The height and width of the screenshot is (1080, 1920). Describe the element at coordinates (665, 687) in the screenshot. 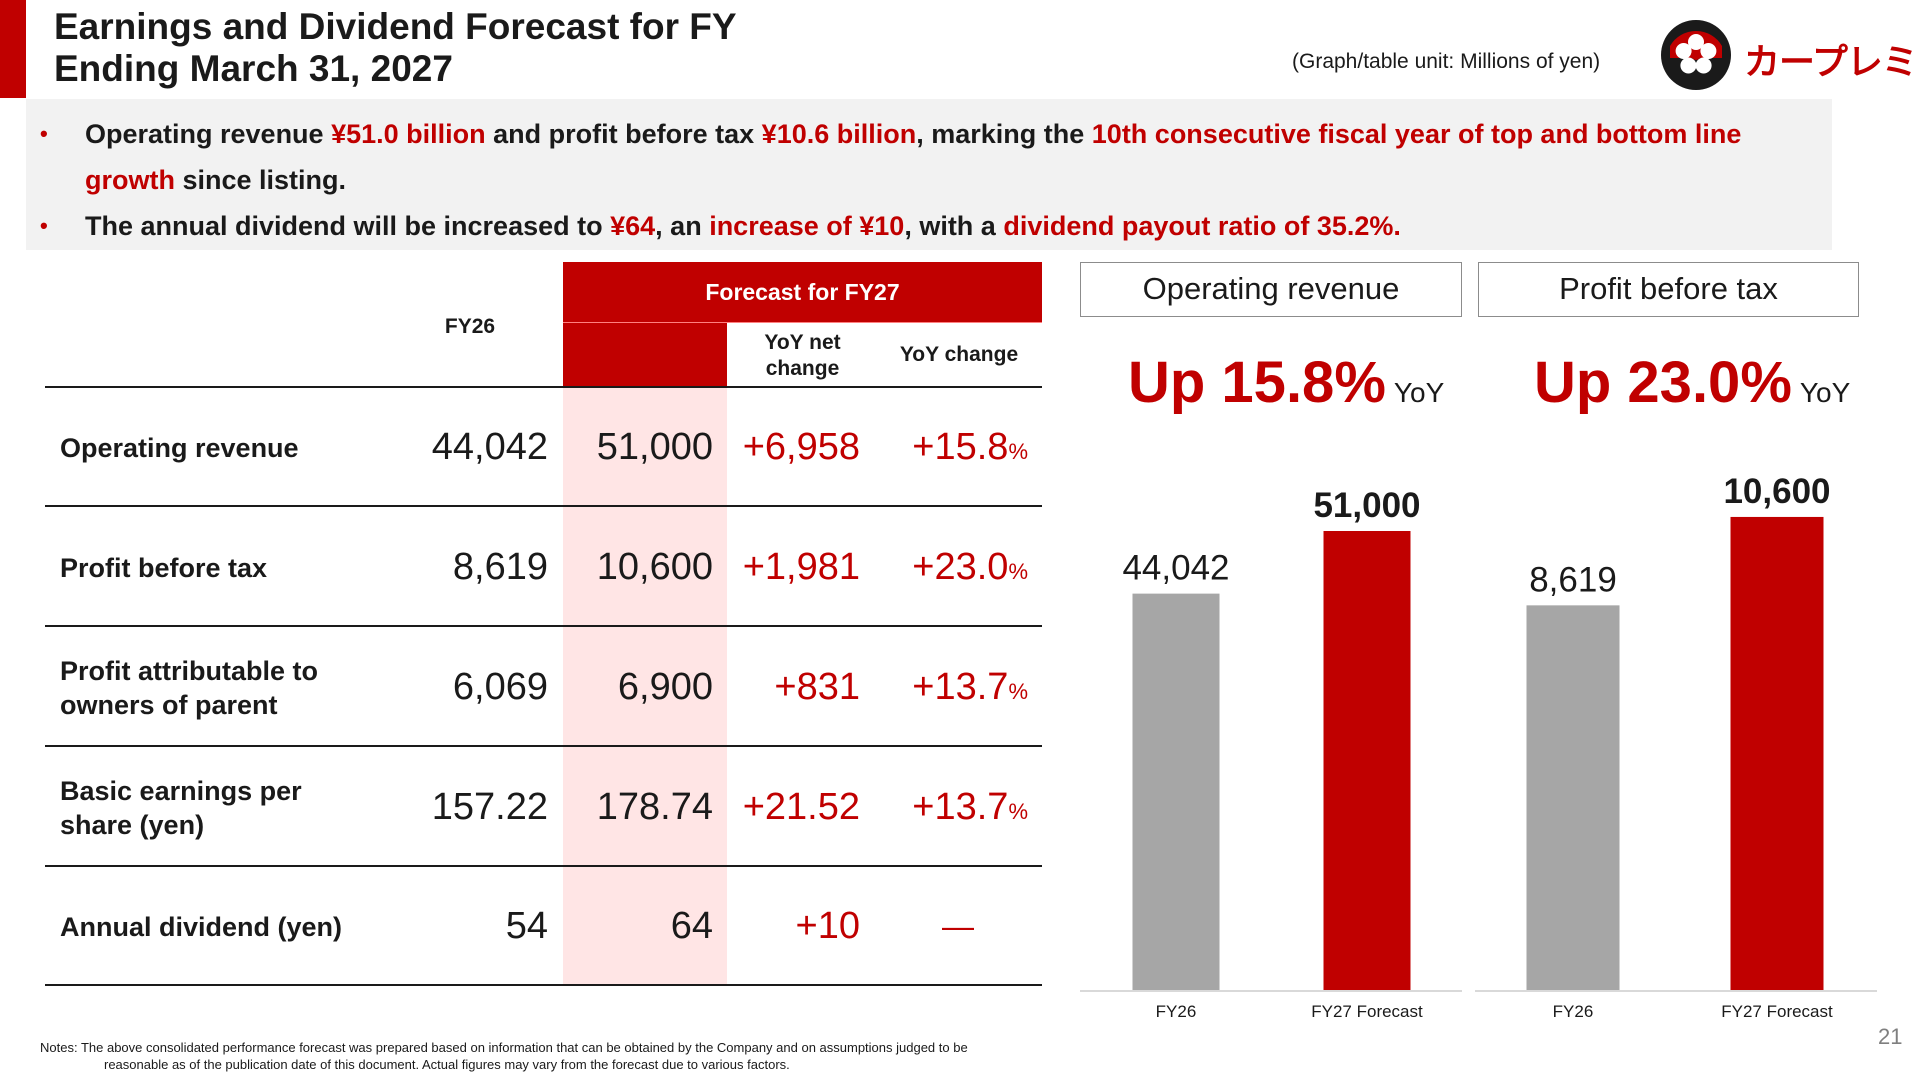

I see `cell-fy27: 6,900` at that location.